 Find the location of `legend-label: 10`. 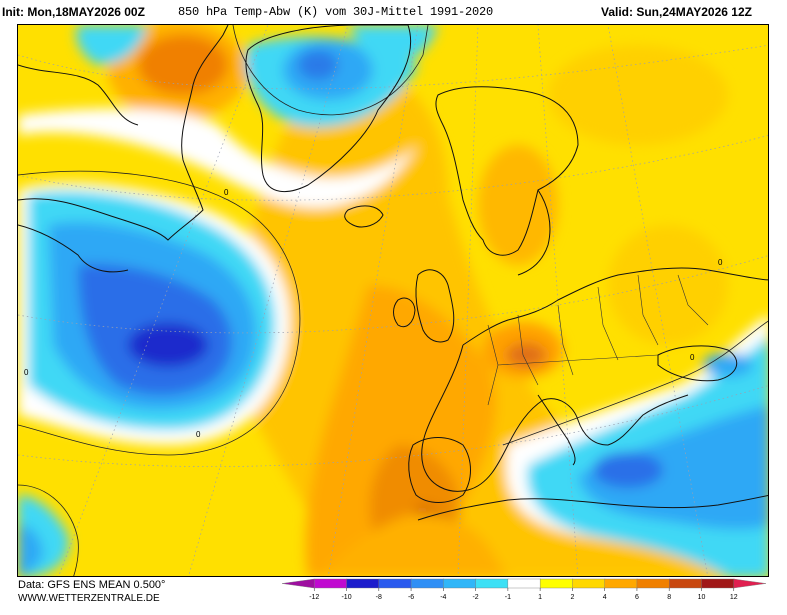

legend-label: 10 is located at coordinates (702, 597).